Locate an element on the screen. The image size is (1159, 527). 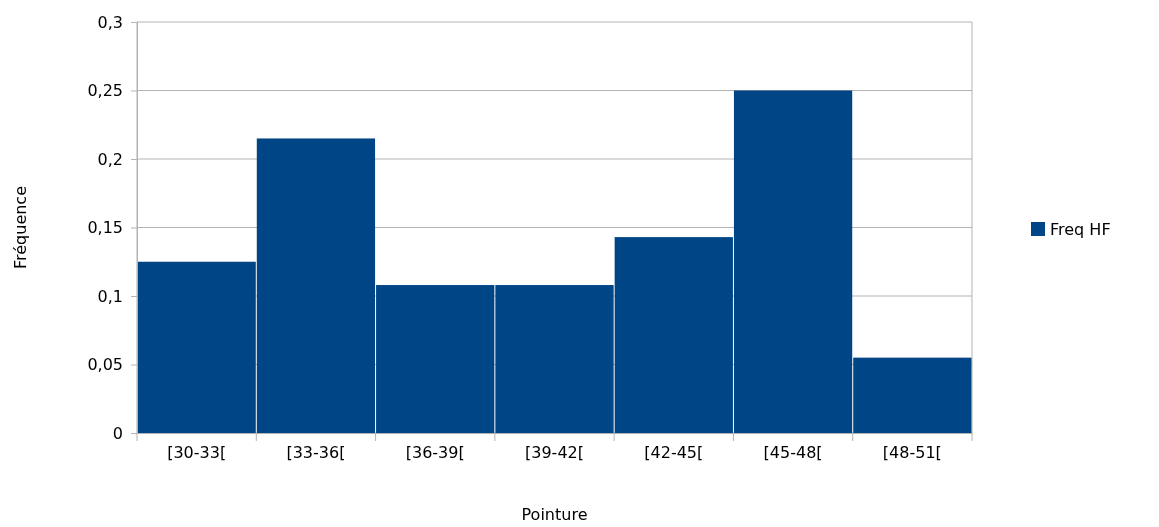
y-tick-label: 0,05 is located at coordinates (105, 365).